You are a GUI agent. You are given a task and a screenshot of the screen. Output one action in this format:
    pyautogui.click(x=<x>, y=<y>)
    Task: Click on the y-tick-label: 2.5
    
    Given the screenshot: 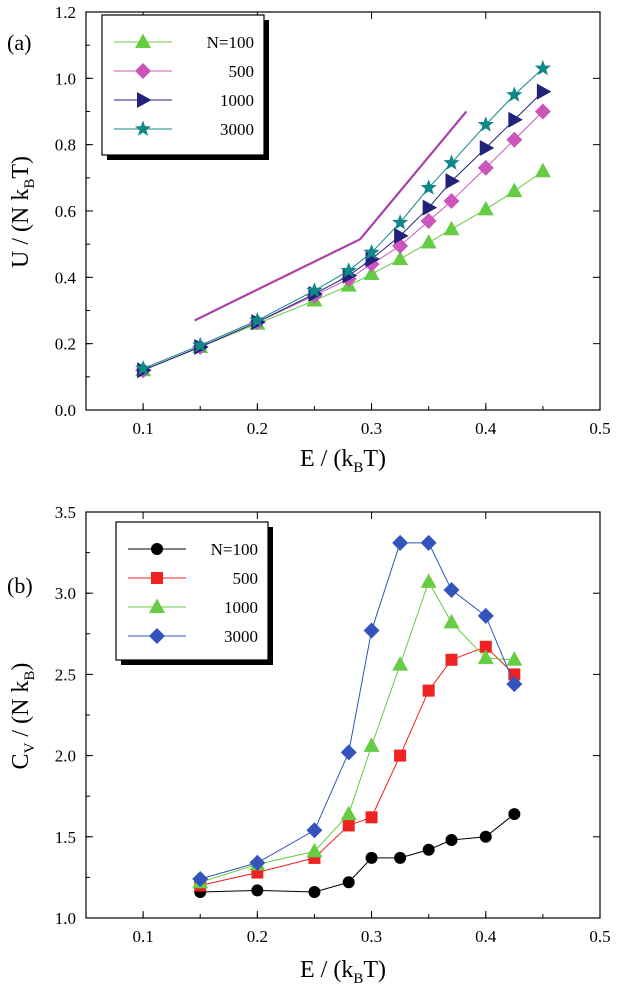 What is the action you would take?
    pyautogui.click(x=65, y=674)
    